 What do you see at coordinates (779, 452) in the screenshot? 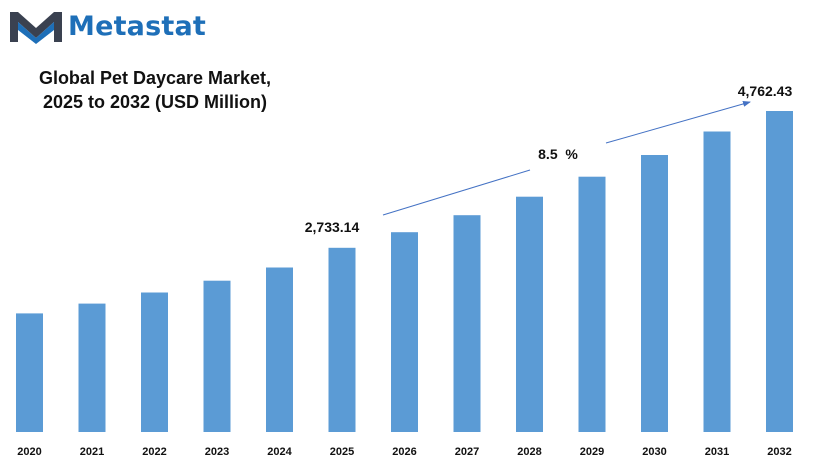
I see `x-tick-2032: 2032` at bounding box center [779, 452].